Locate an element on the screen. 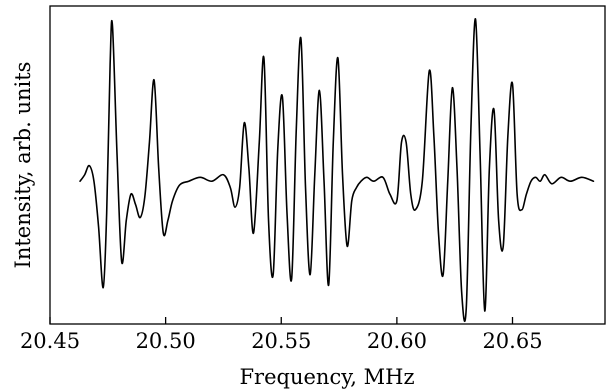  x-tick-labels: 20.45 20.50 20.55 20.60 20.65 is located at coordinates (281, 341).